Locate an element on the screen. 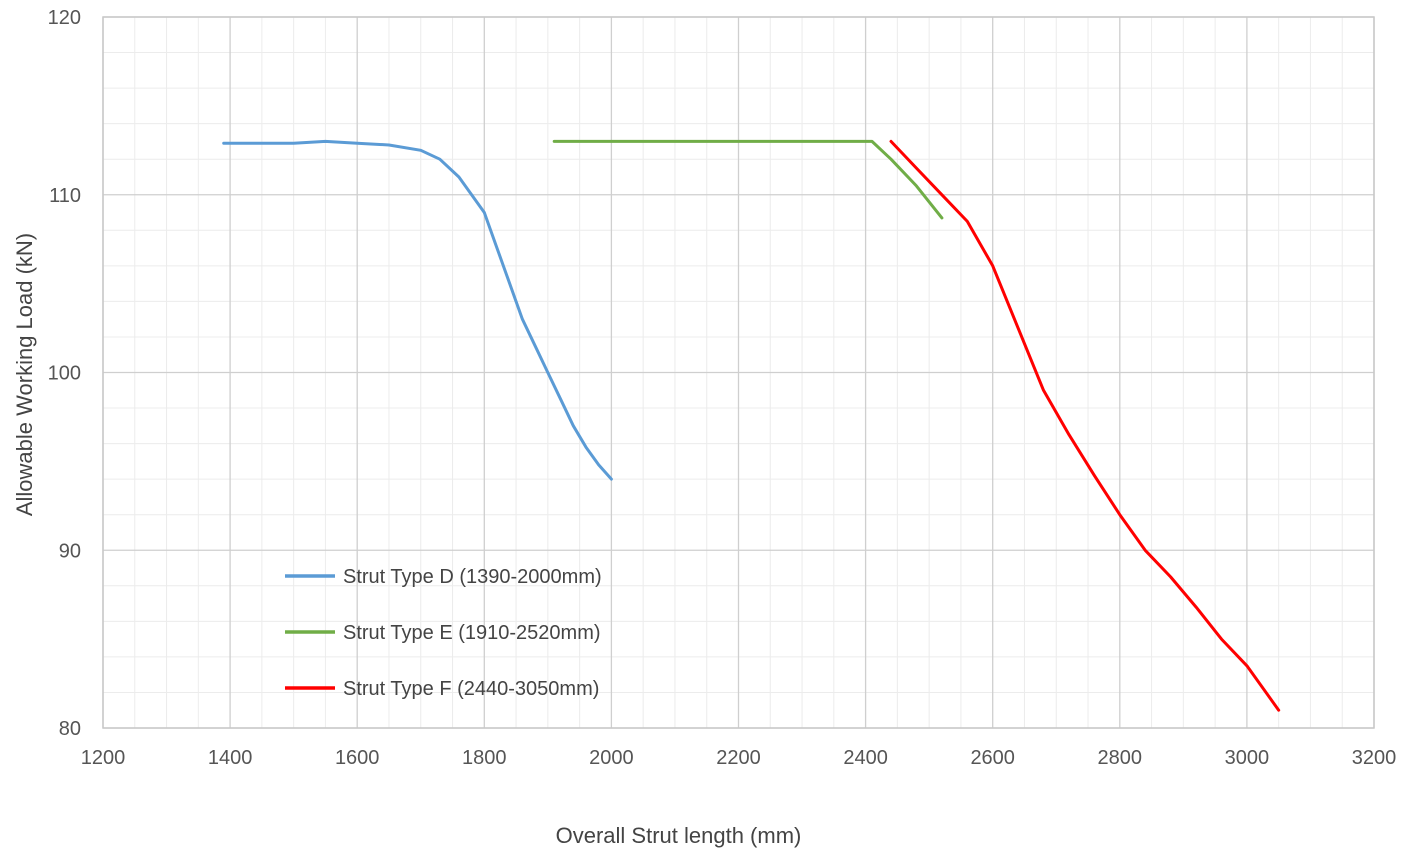  legend-label-2: Strut Type E (1910-2520mm) is located at coordinates (472, 633).